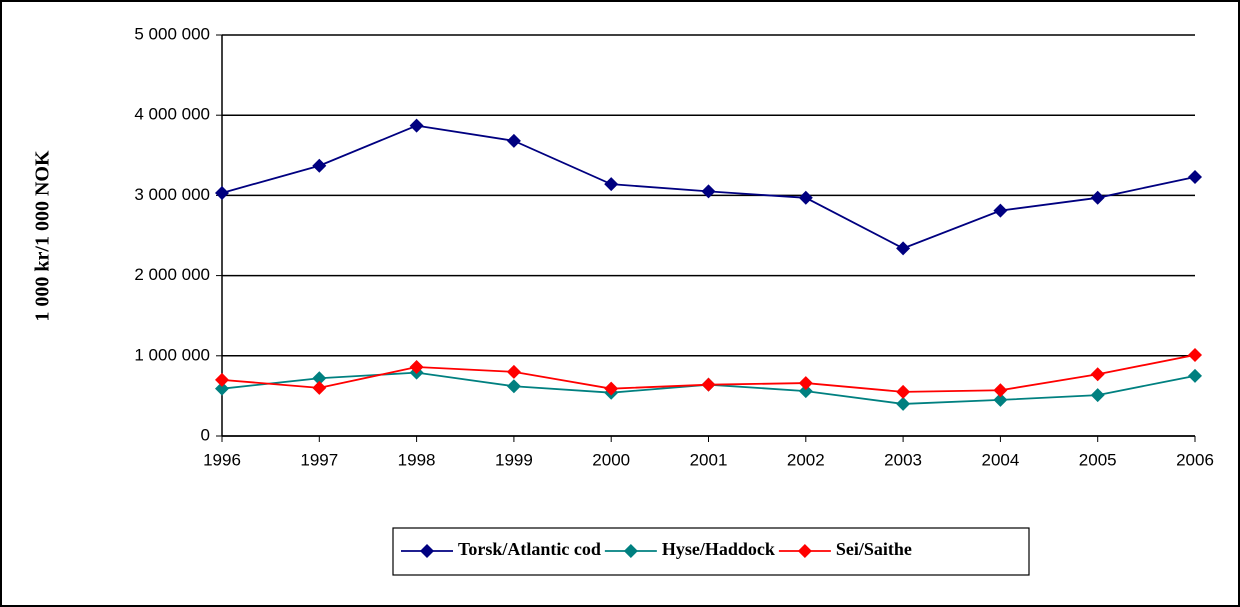  I want to click on y-tick-label: 5 000 000, so click(172, 33).